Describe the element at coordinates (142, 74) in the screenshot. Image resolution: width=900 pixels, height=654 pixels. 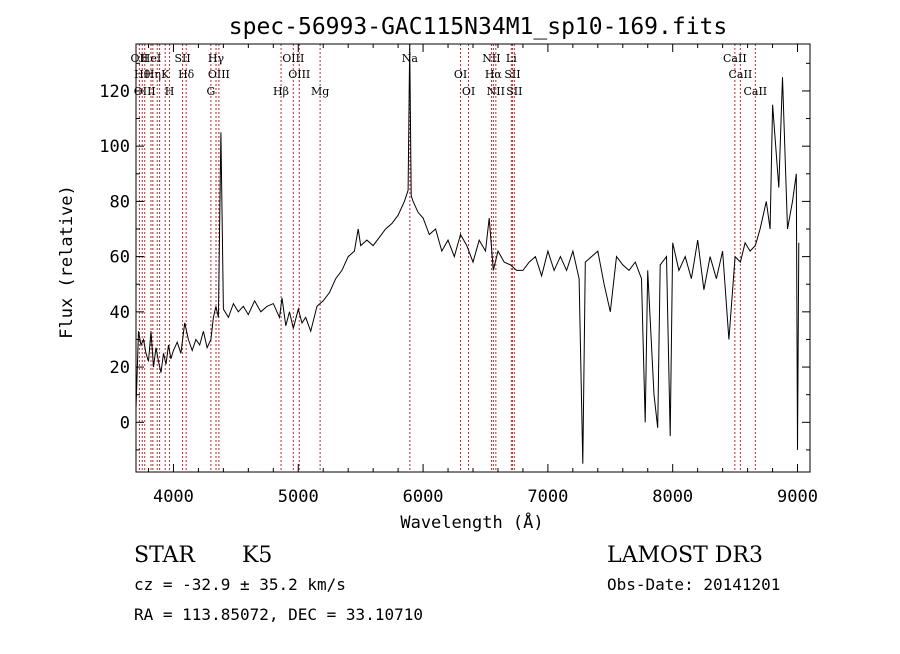
I see `line-marker-label: Hθ` at that location.